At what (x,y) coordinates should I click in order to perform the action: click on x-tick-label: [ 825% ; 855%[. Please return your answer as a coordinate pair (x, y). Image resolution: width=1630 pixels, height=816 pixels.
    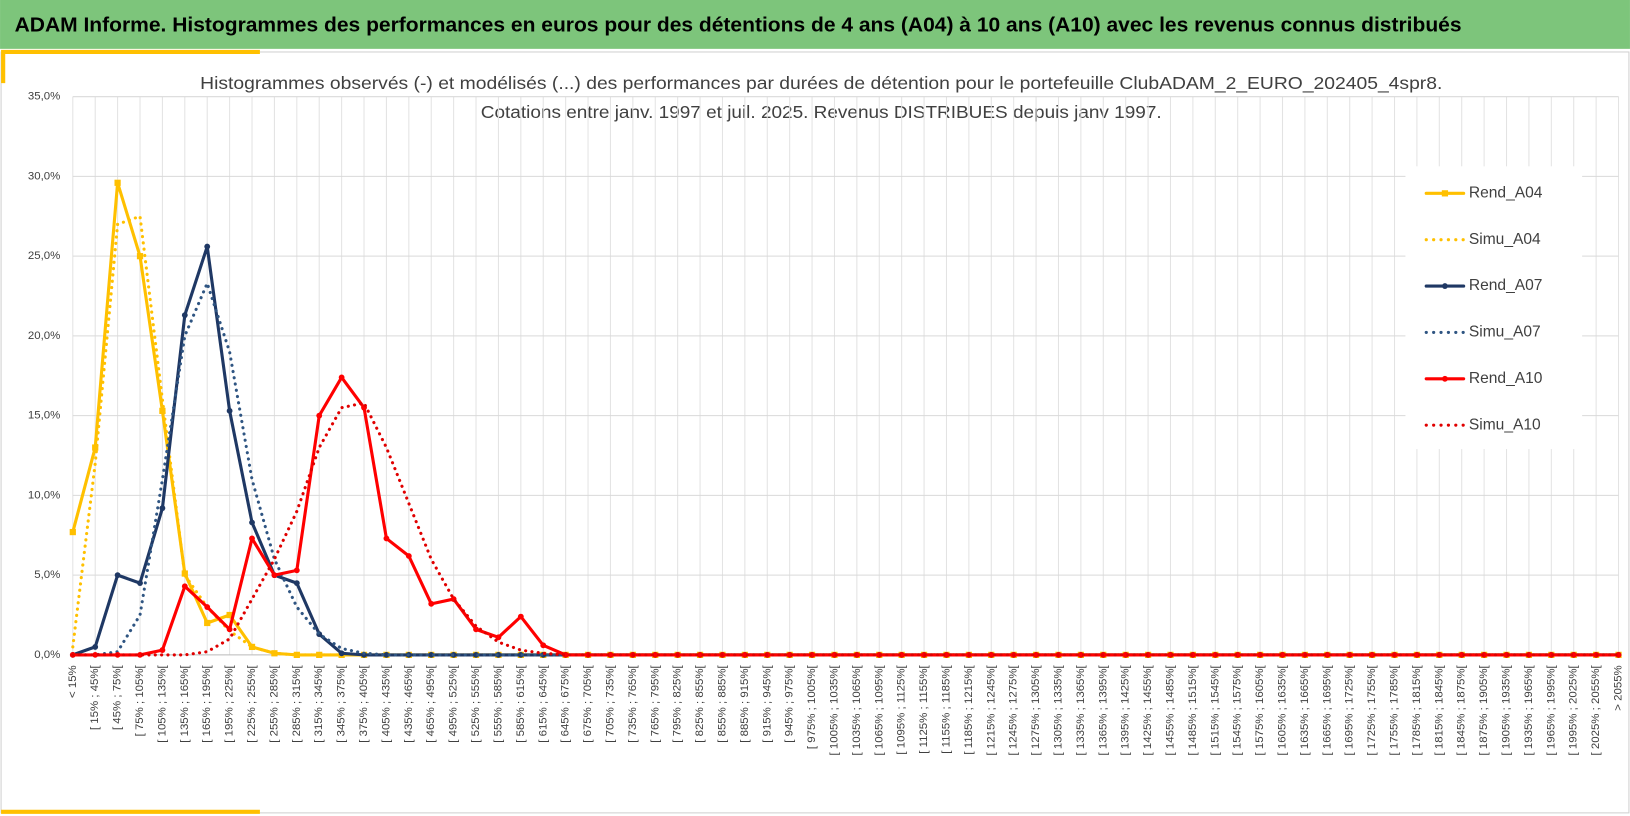
    Looking at the image, I should click on (700, 703).